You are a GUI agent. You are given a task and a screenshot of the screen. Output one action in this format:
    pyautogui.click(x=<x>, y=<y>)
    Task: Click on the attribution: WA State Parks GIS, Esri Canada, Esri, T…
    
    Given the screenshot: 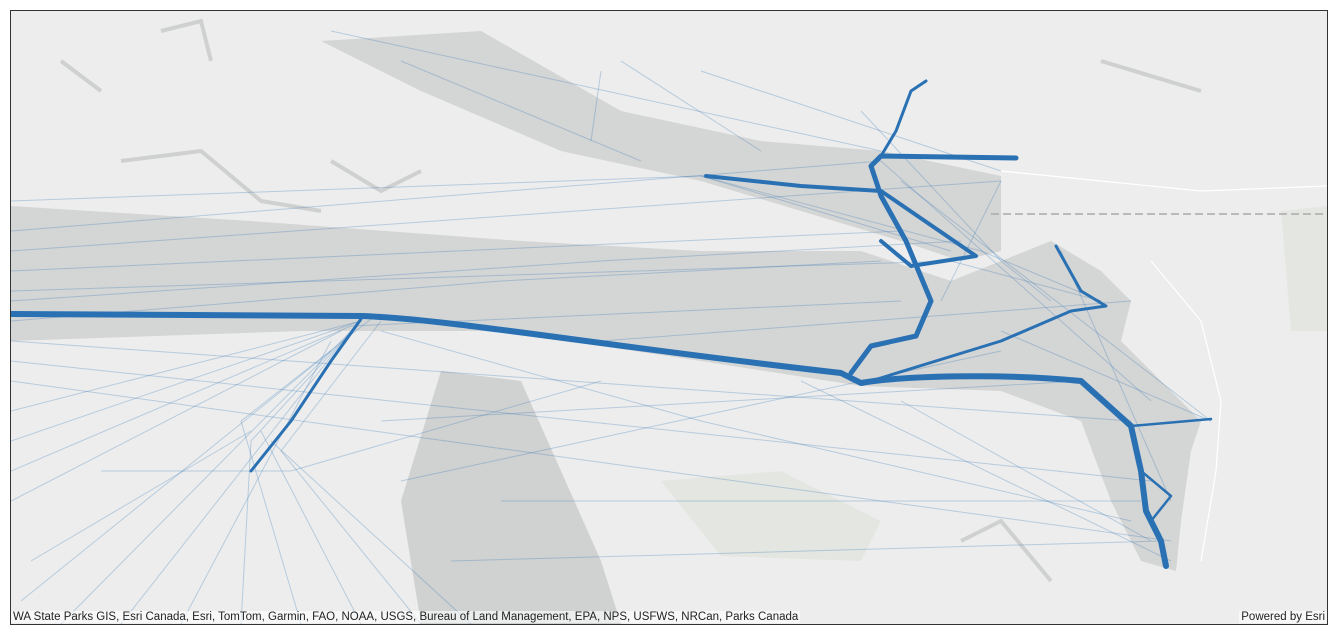 What is the action you would take?
    pyautogui.click(x=406, y=617)
    